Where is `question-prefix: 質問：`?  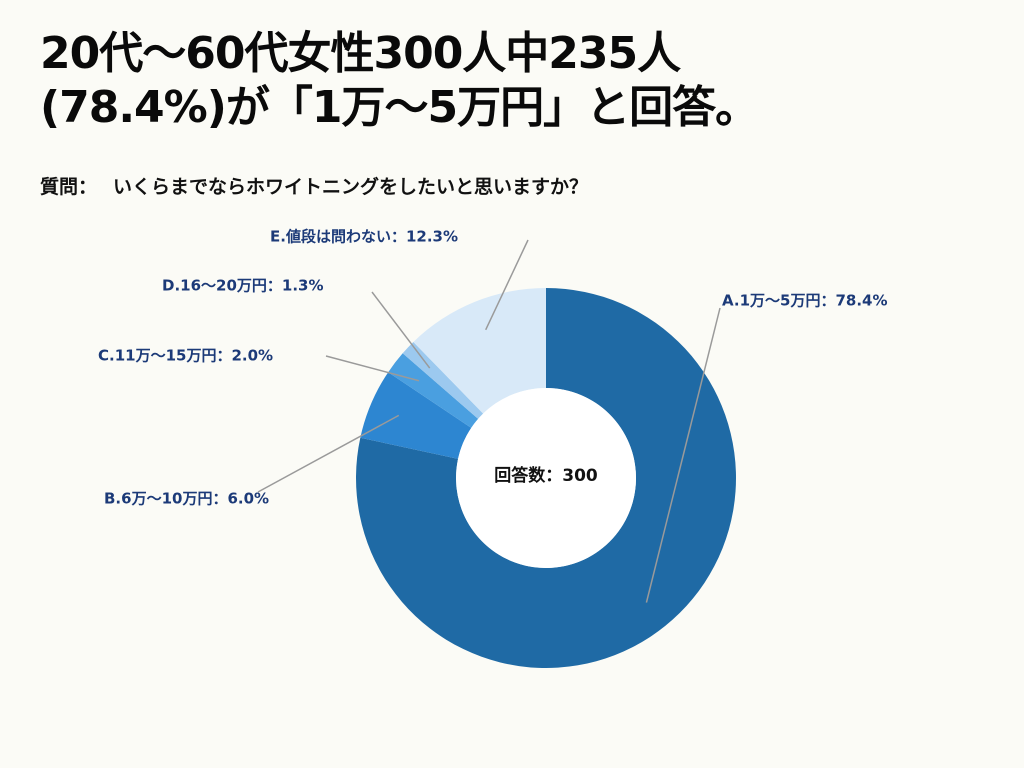
question-prefix: 質問： is located at coordinates (69, 187).